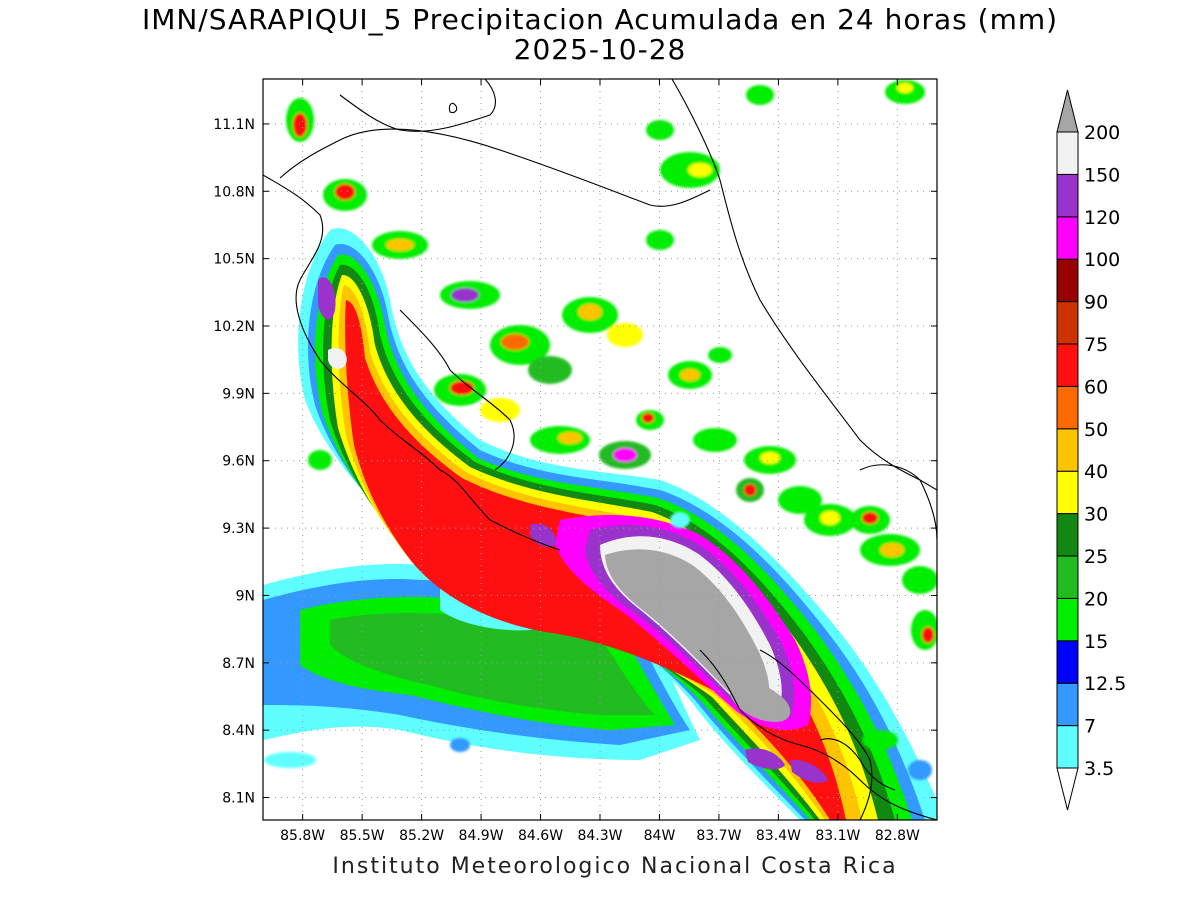 The image size is (1200, 900). What do you see at coordinates (1096, 599) in the screenshot?
I see `colorbar-label: 20` at bounding box center [1096, 599].